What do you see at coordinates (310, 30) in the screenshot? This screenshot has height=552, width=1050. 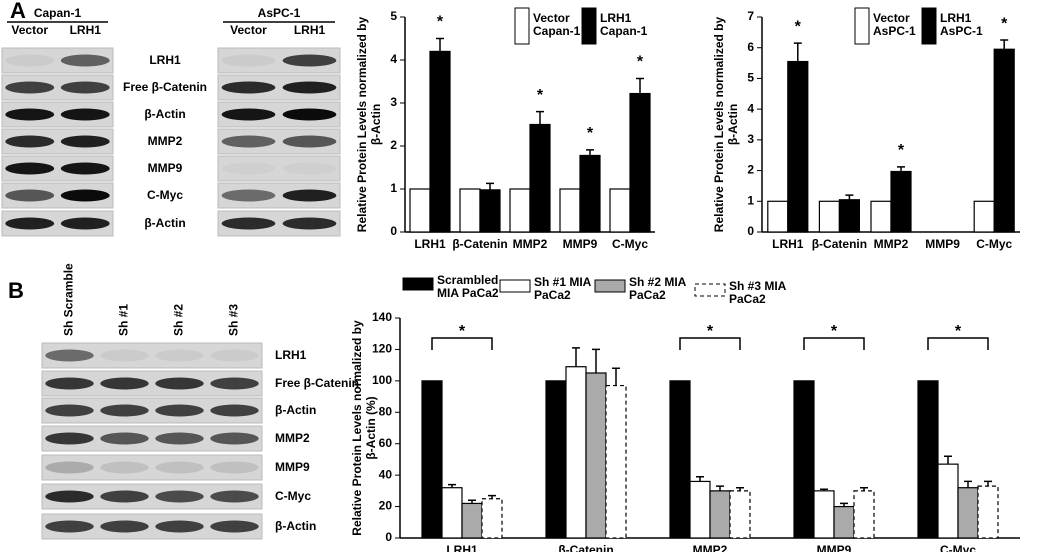 I see `lane-label: LRH1` at bounding box center [310, 30].